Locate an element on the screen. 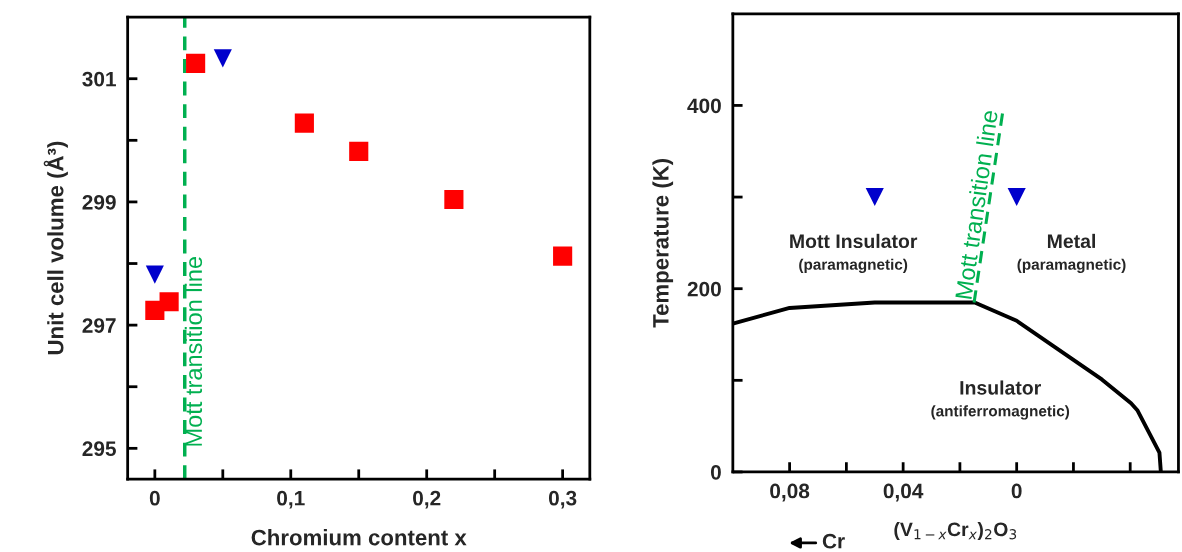 Image resolution: width=1182 pixels, height=552 pixels. y-axis-title: Unit cell volume (Å³) is located at coordinates (55, 248).